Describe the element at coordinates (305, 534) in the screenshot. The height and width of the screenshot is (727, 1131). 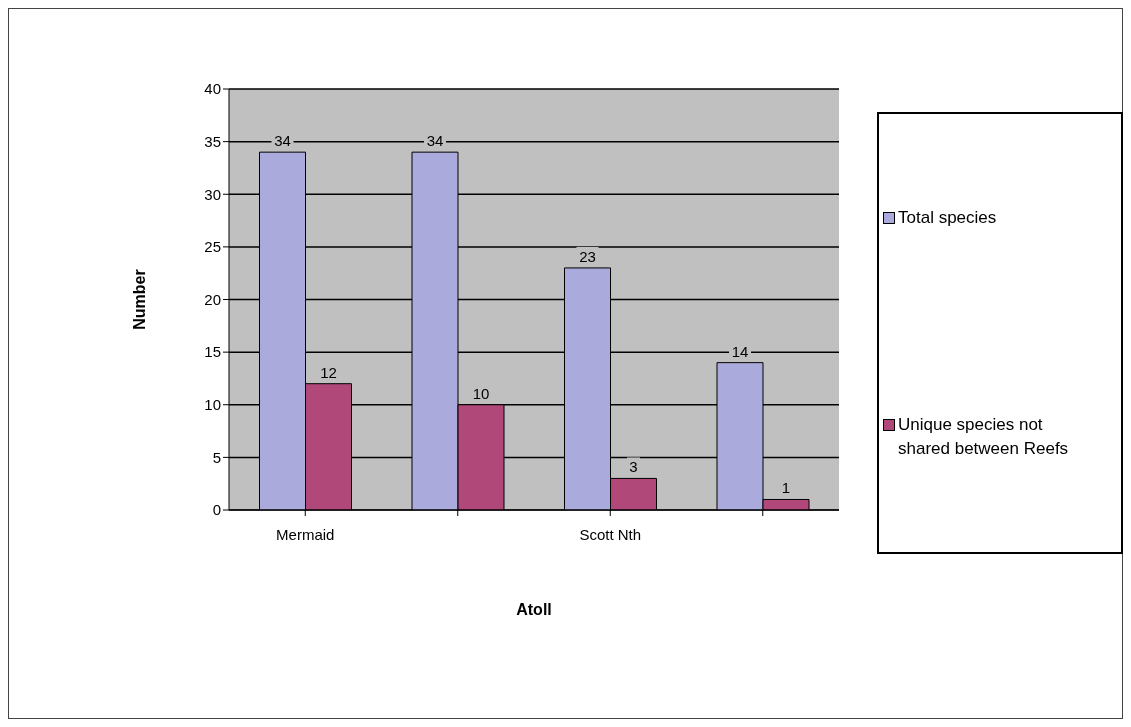
I see `x-tick-label: Mermaid` at that location.